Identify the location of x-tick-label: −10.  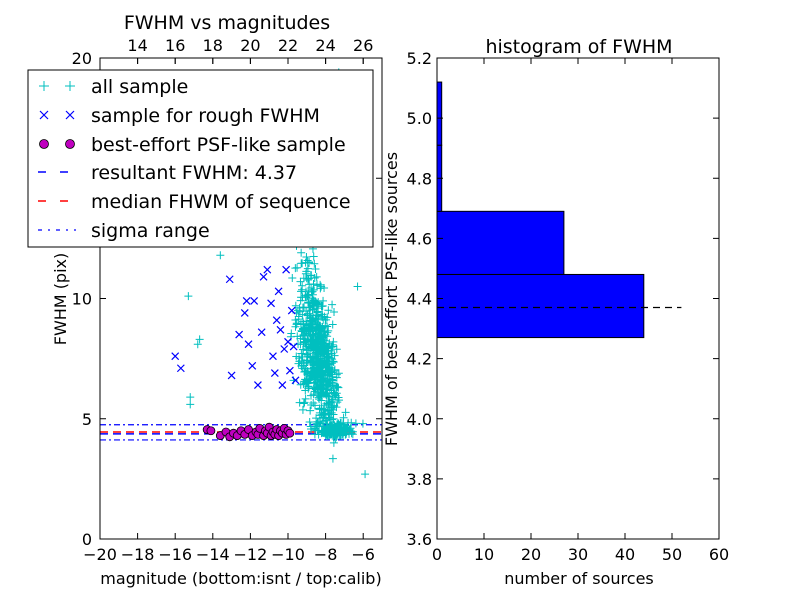
(288, 554).